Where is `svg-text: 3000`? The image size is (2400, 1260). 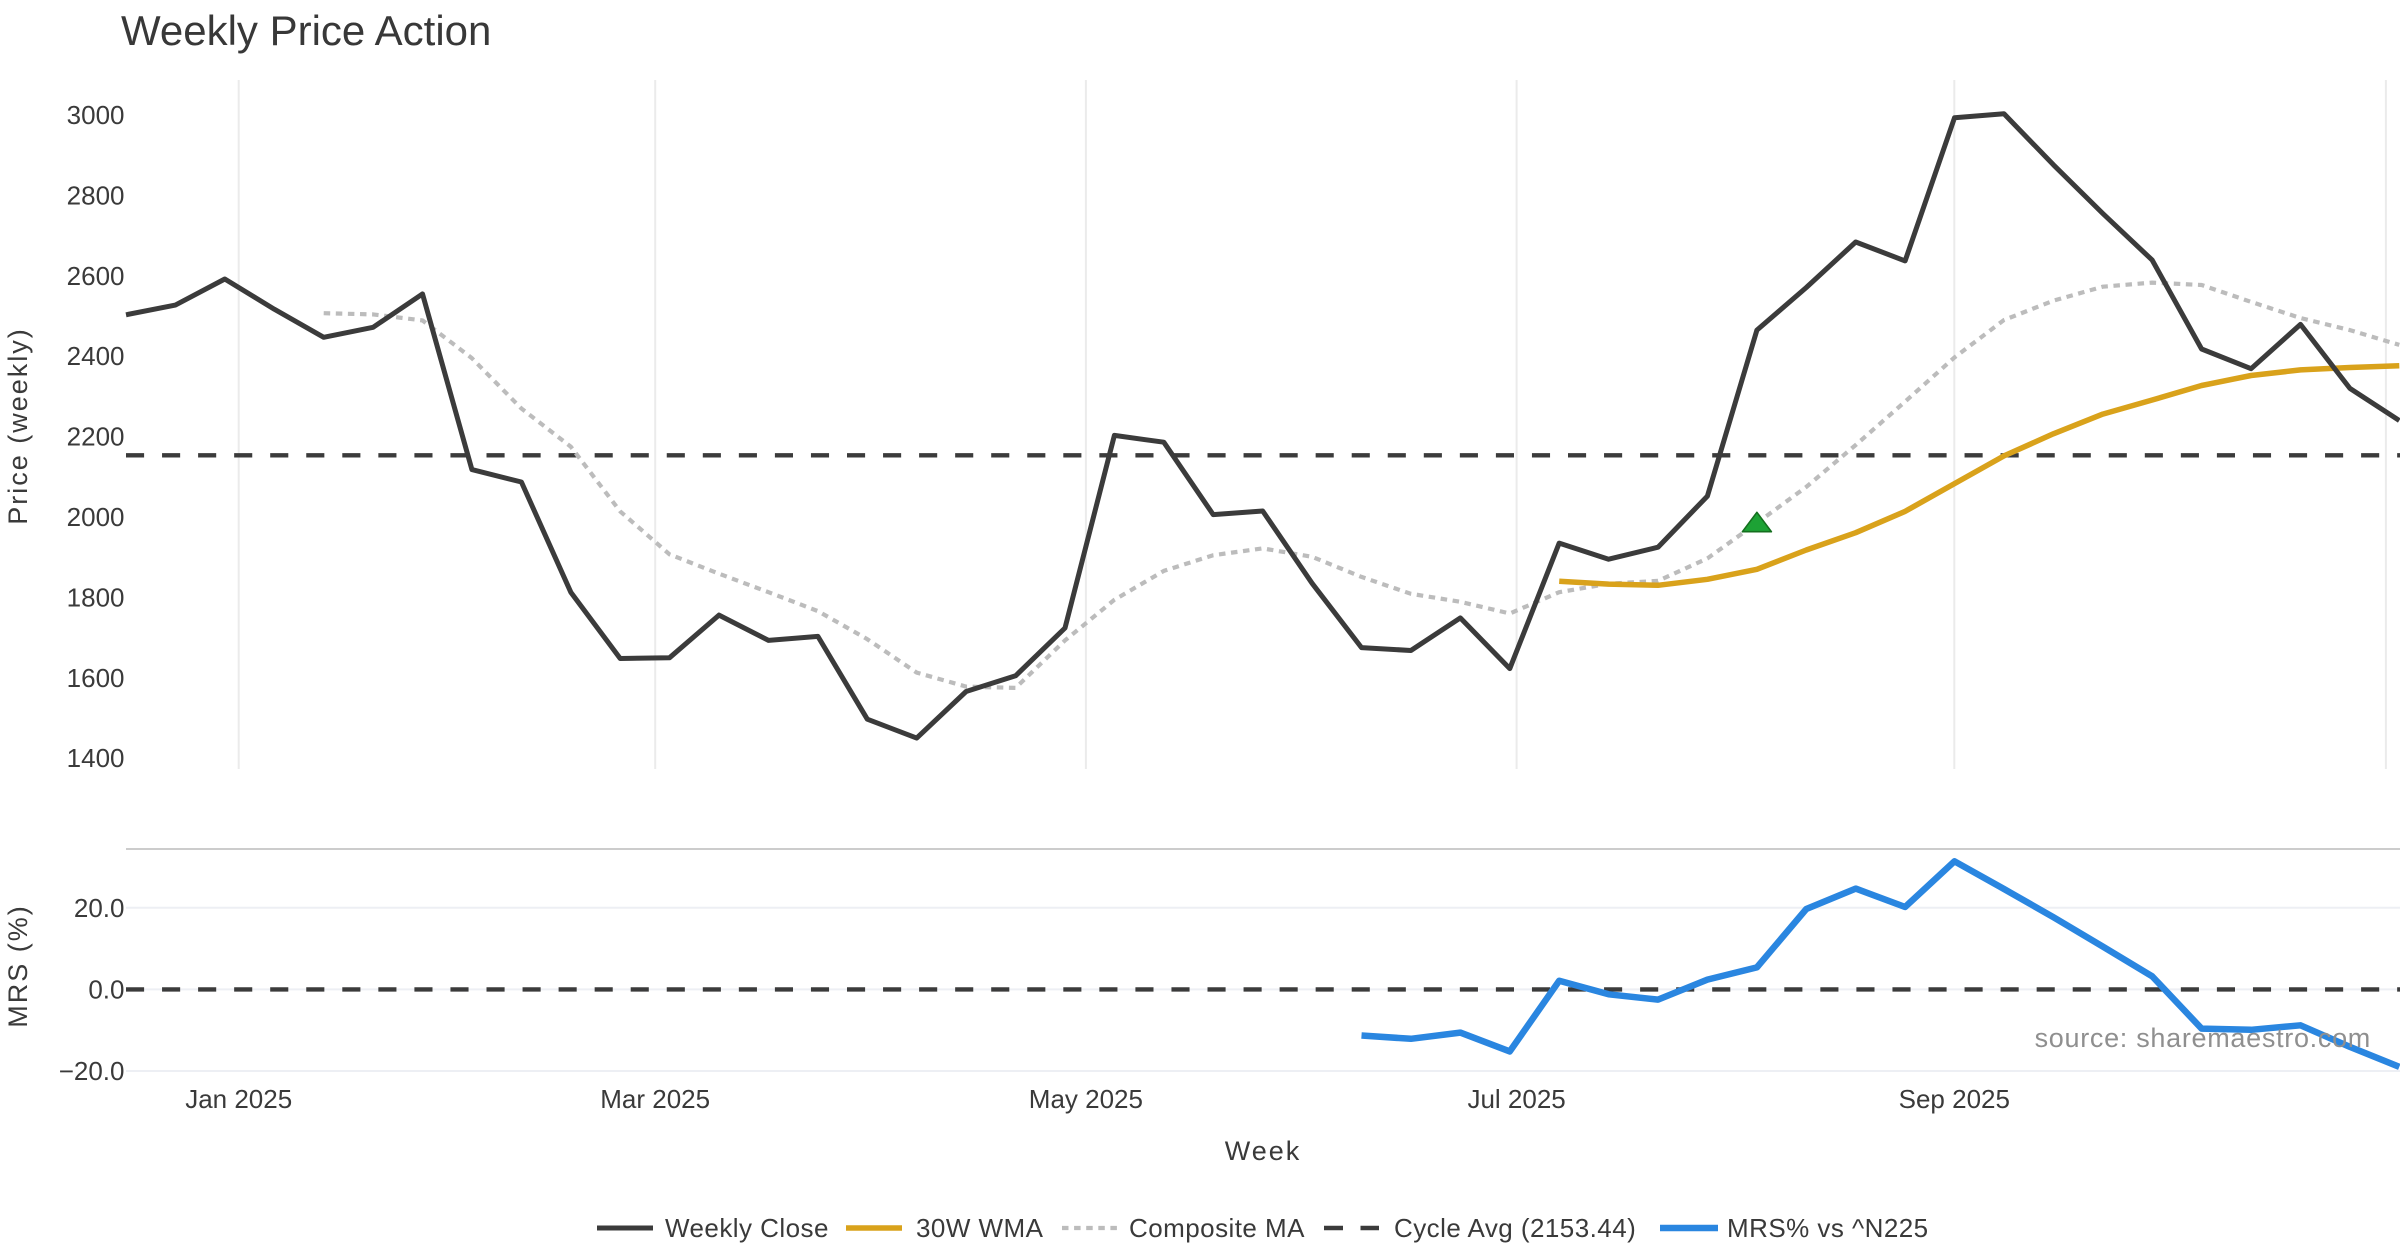
svg-text: 3000 is located at coordinates (96, 115).